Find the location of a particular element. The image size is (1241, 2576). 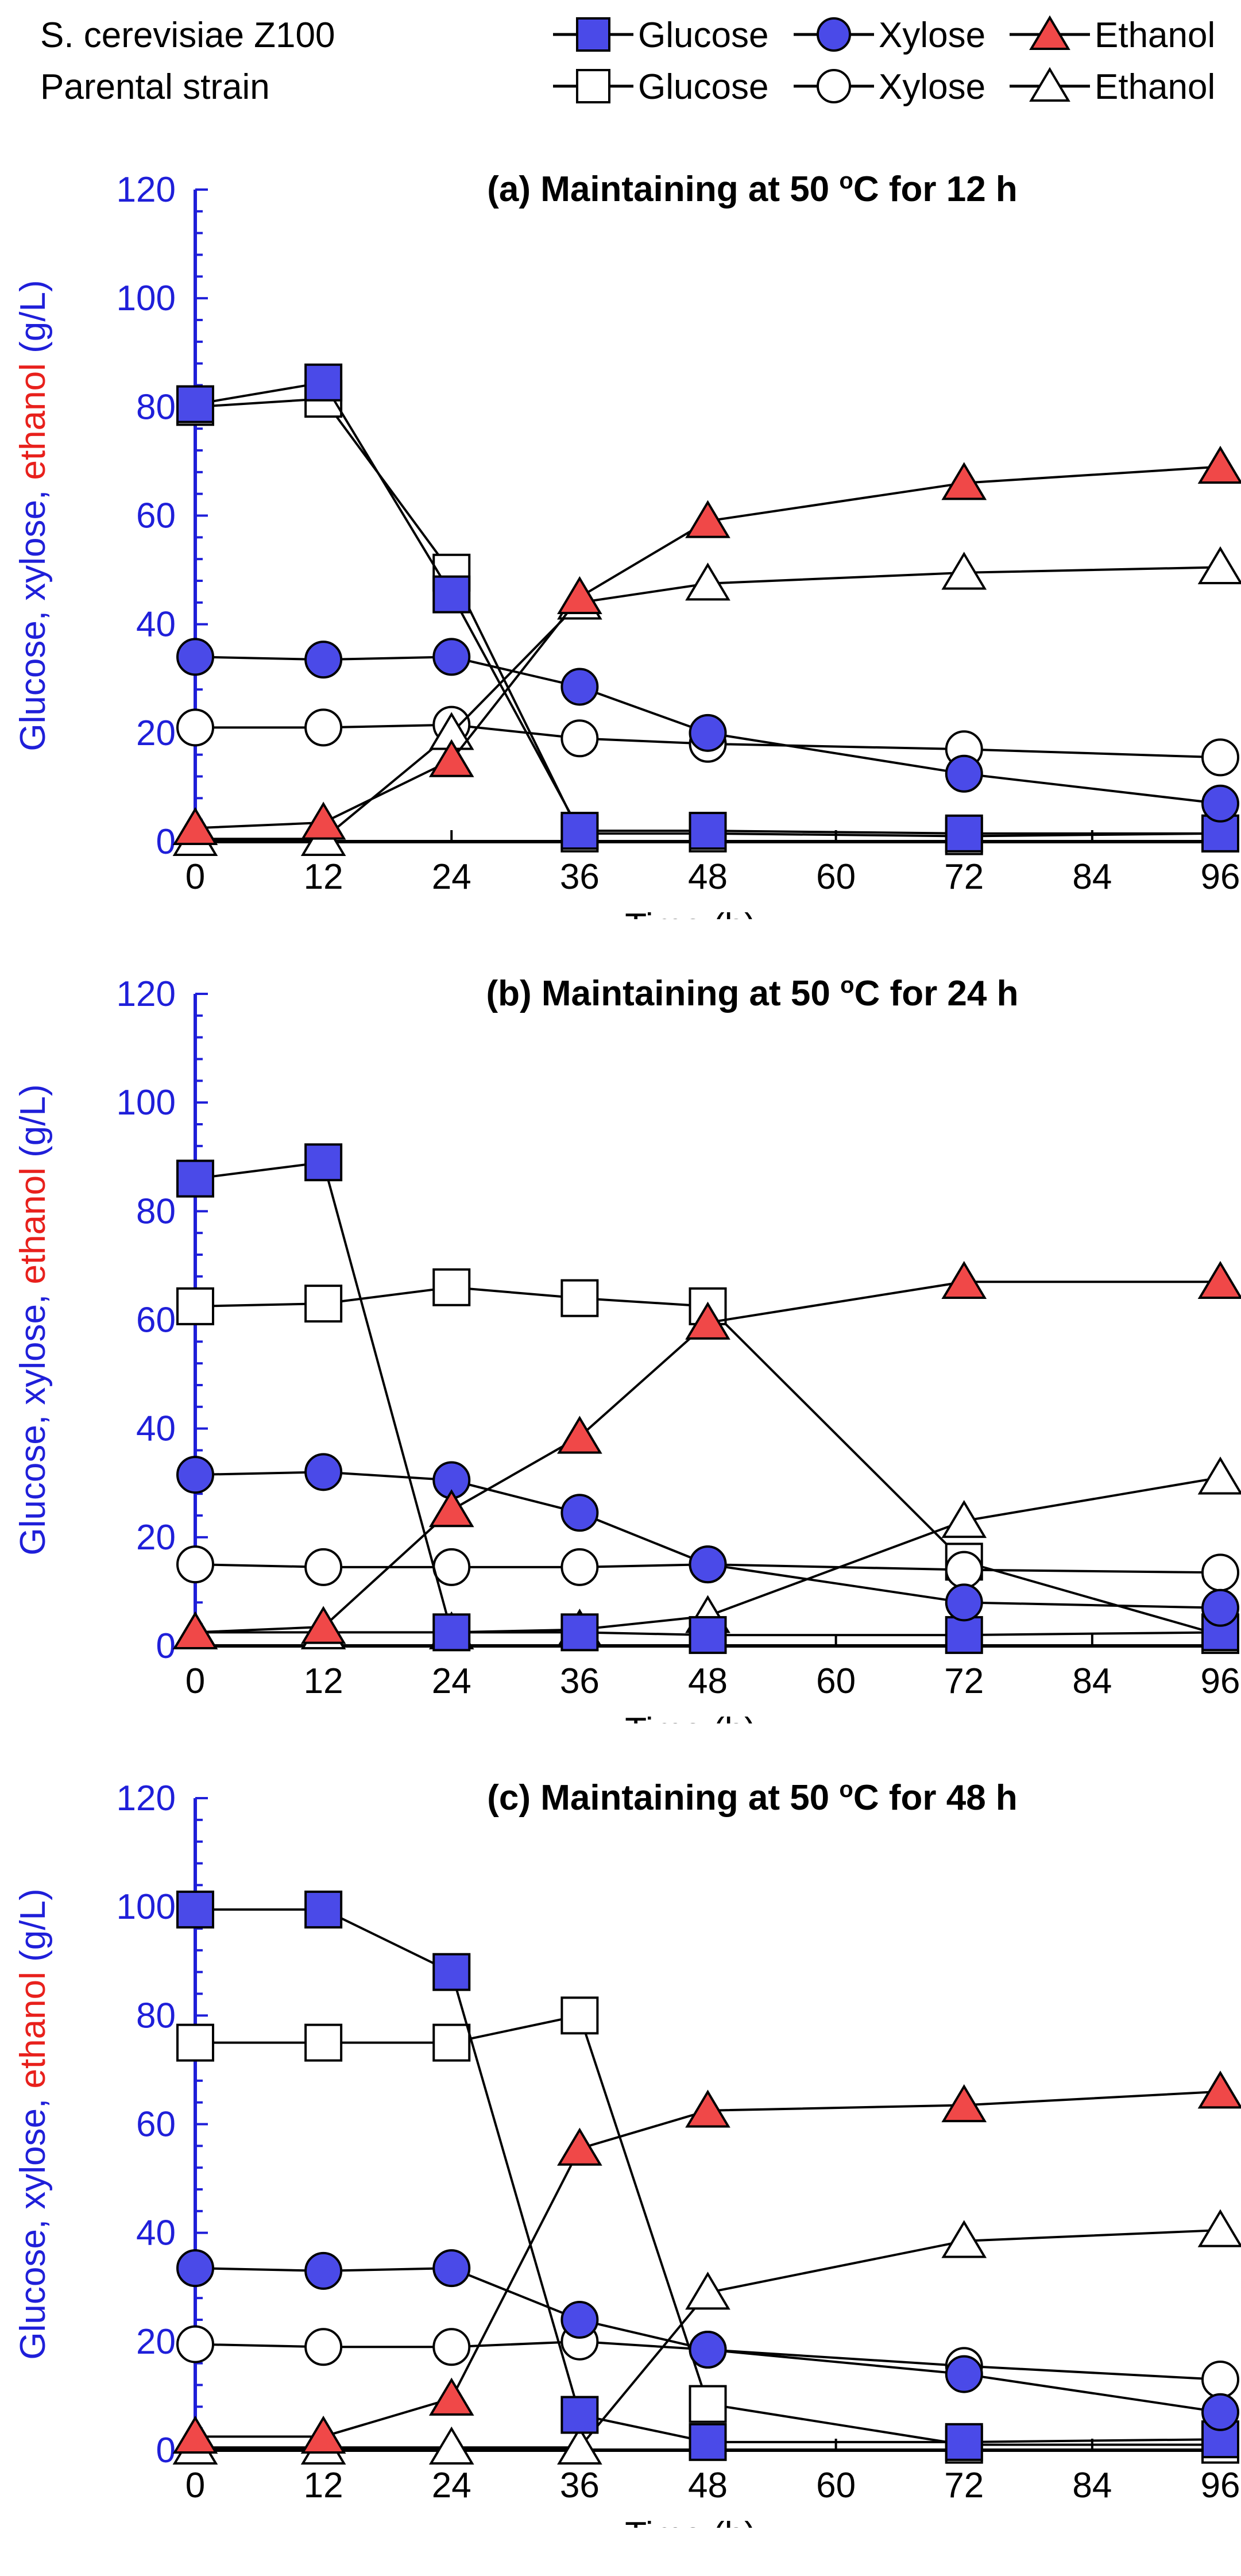

legend-marker-xylose-icon is located at coordinates (834, 34).